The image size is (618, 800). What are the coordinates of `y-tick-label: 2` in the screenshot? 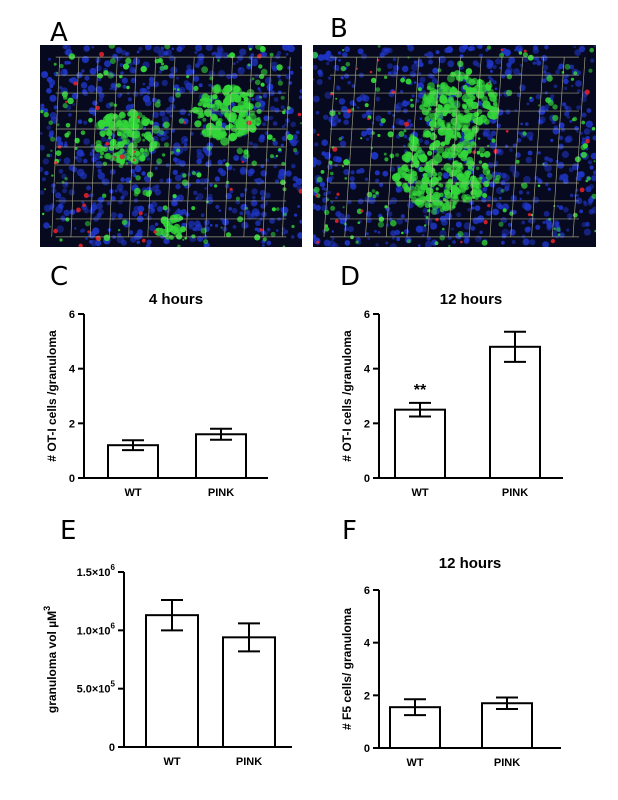 It's located at (367, 696).